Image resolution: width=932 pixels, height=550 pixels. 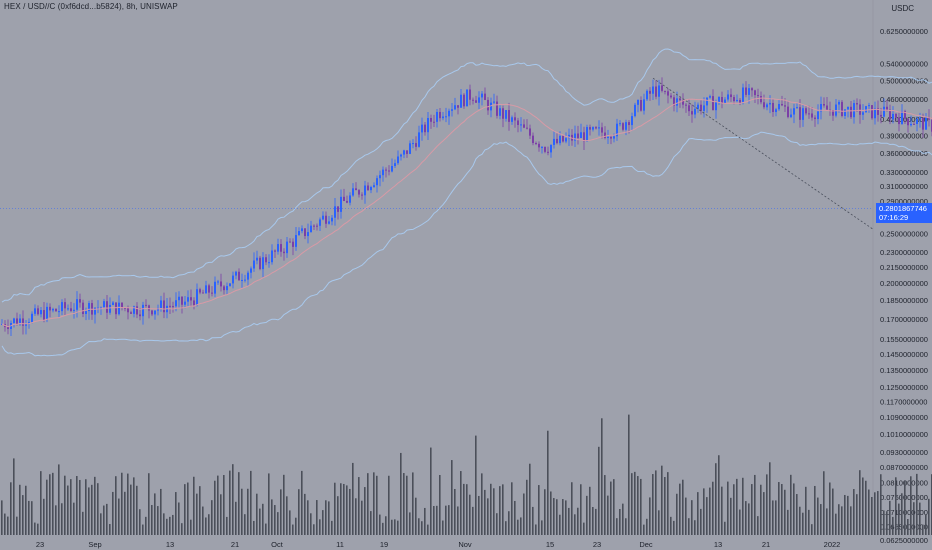 I want to click on y-tick-label: 0.3300000000, so click(x=904, y=172).